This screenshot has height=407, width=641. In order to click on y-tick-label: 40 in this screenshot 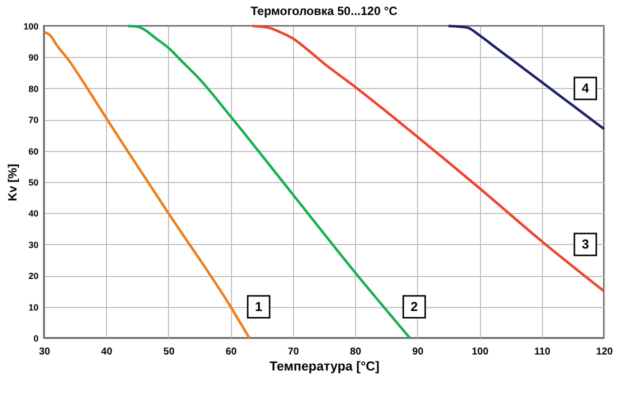, I will do `click(33, 213)`.